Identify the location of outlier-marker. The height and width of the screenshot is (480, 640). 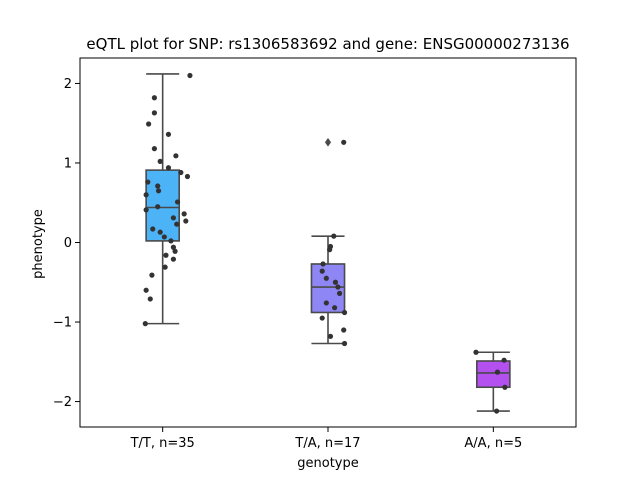
(328, 142).